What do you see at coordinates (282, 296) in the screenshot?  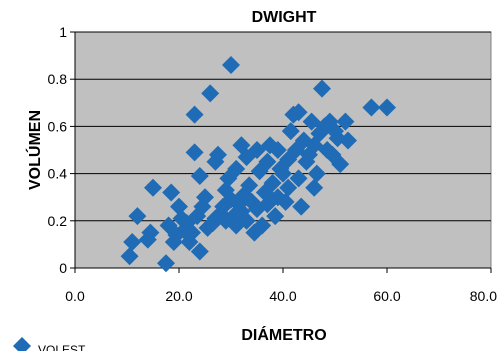 I see `x-tick-label: 40.0` at bounding box center [282, 296].